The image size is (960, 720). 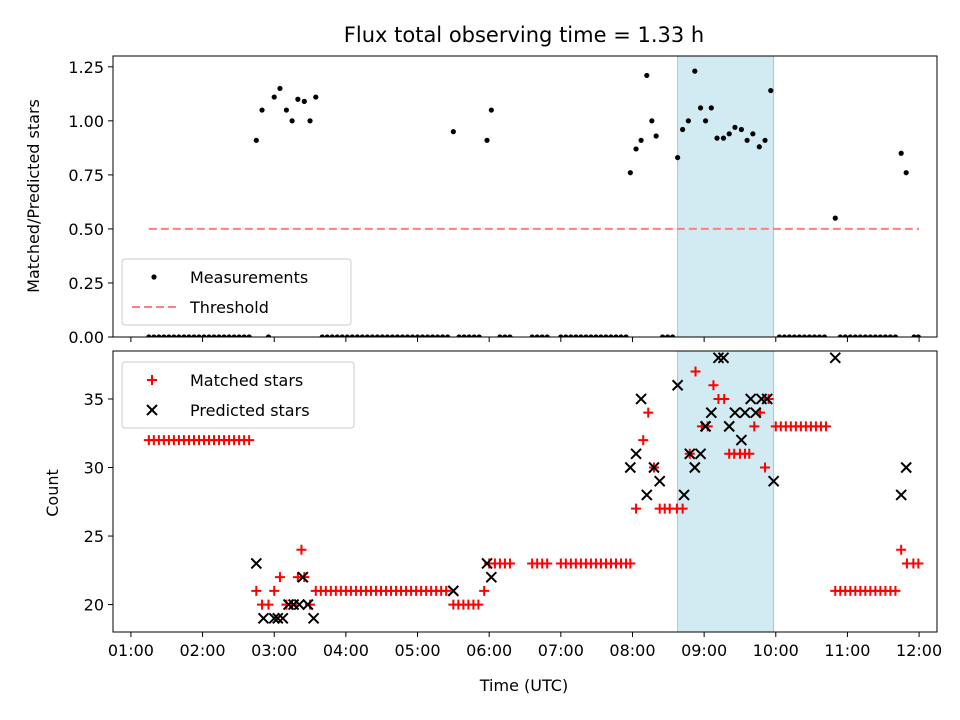 What do you see at coordinates (94, 536) in the screenshot?
I see `y-tick-label: 25` at bounding box center [94, 536].